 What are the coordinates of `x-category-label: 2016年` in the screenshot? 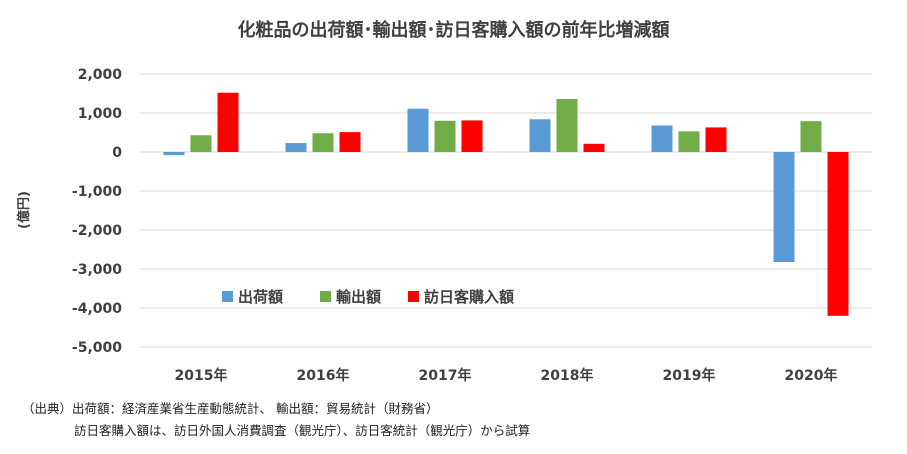 It's located at (323, 375).